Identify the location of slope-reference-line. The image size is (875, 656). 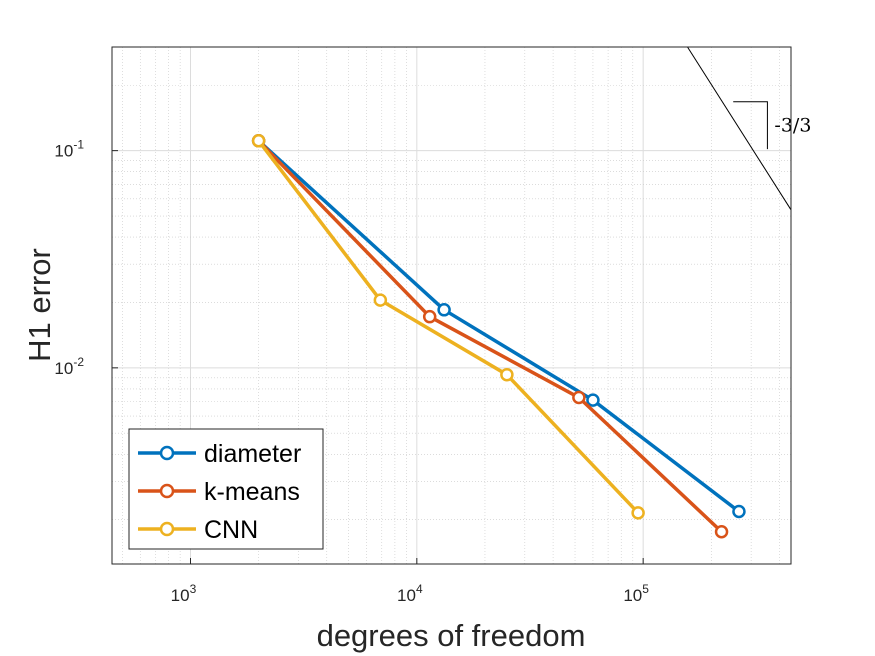
(739, 128).